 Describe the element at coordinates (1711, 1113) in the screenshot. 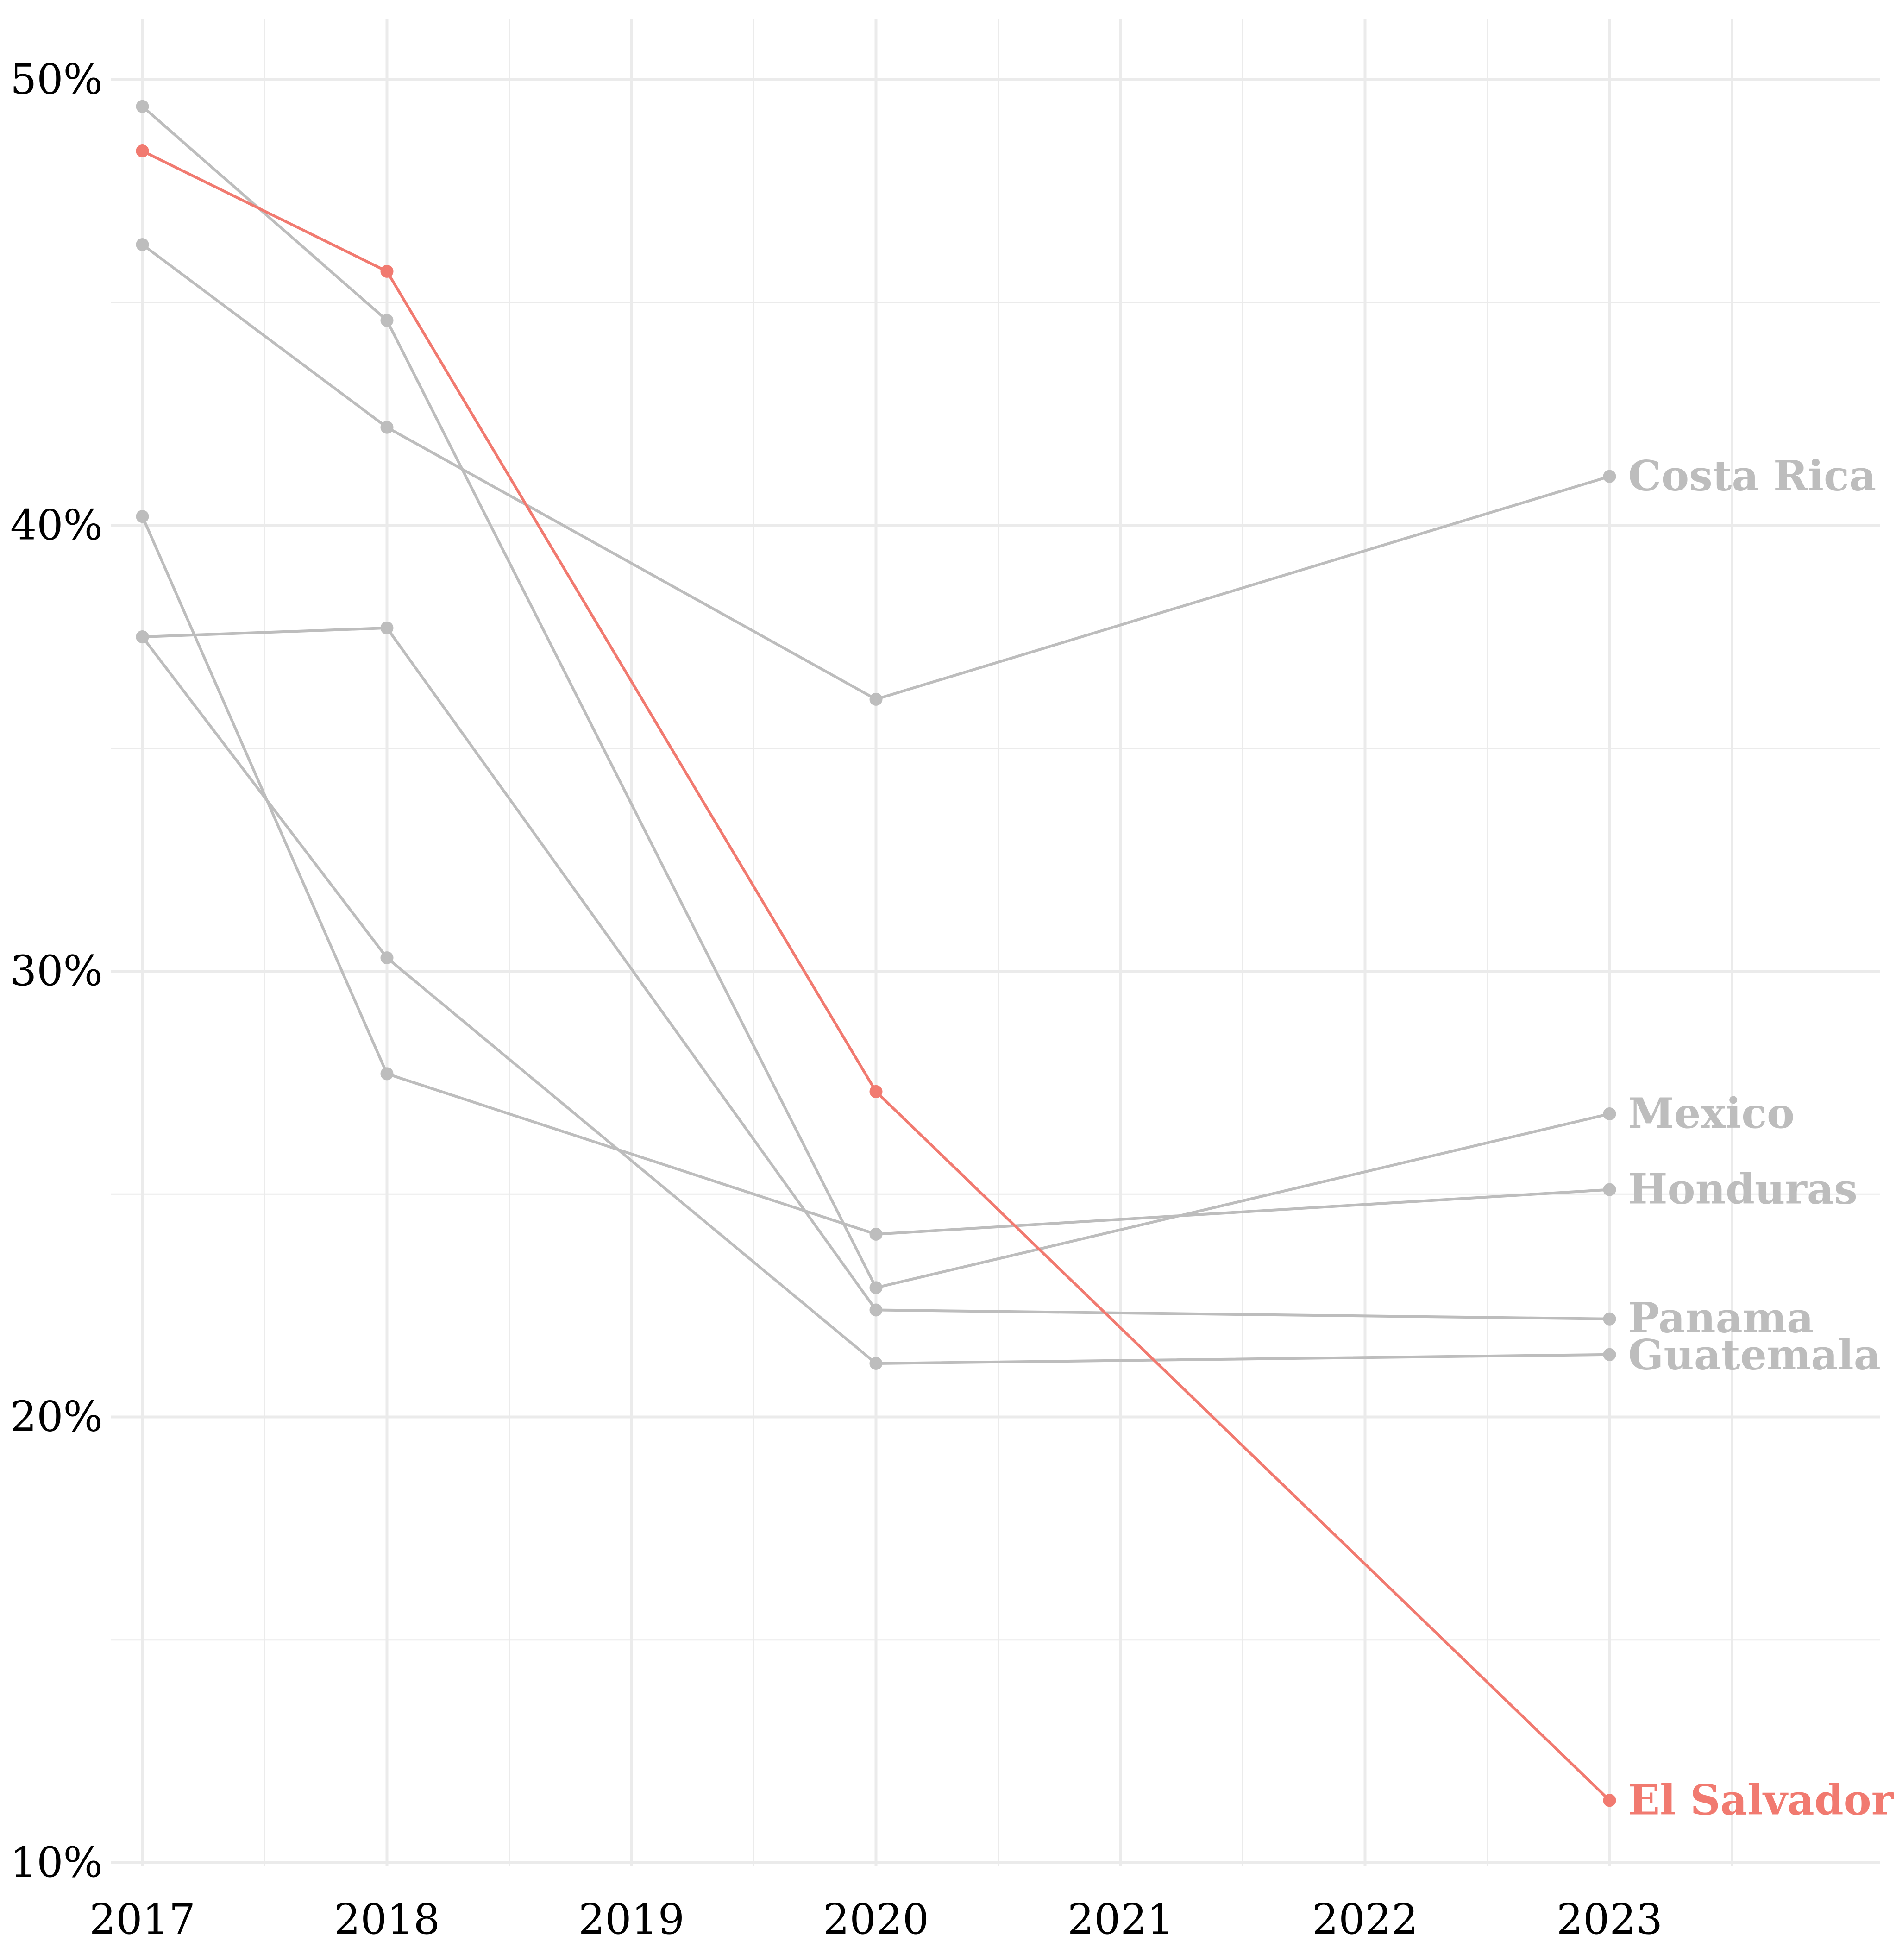

I see `series-label: Mexico` at that location.